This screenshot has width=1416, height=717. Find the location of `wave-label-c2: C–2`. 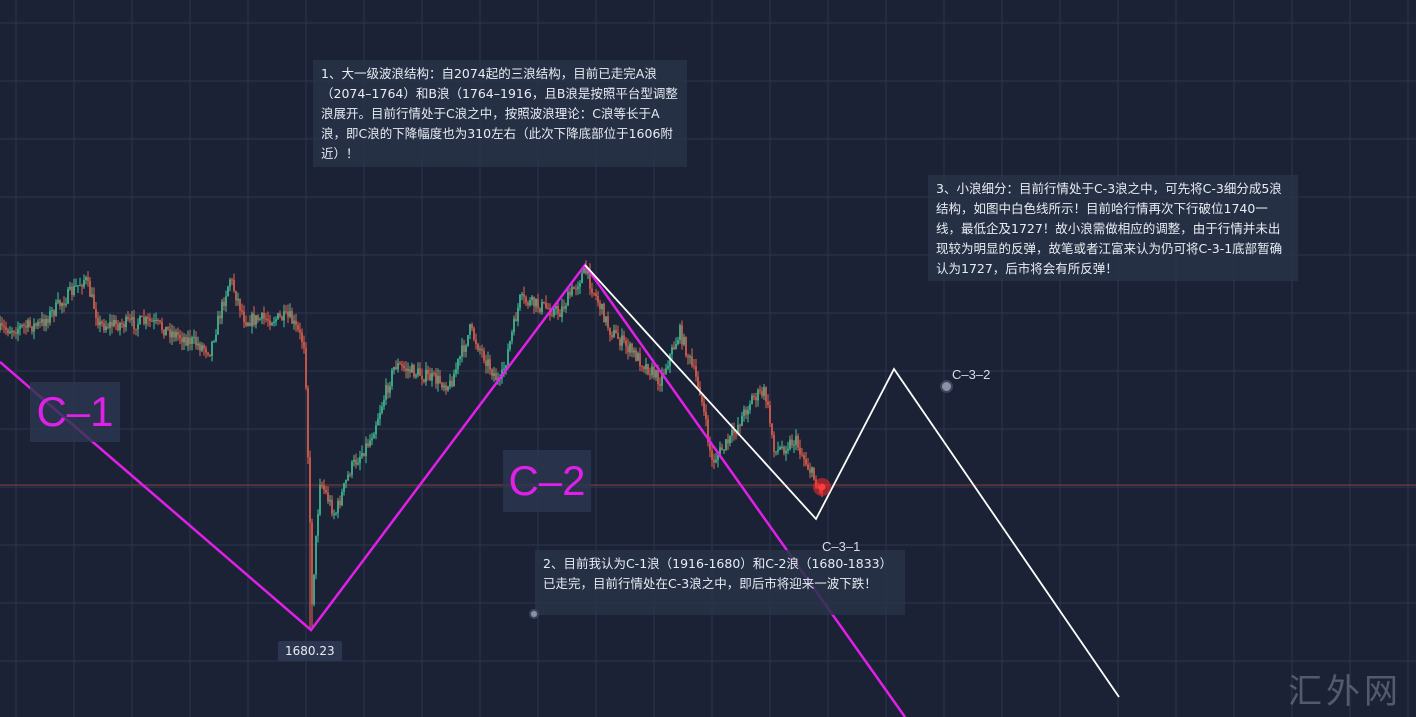

wave-label-c2: C–2 is located at coordinates (547, 481).